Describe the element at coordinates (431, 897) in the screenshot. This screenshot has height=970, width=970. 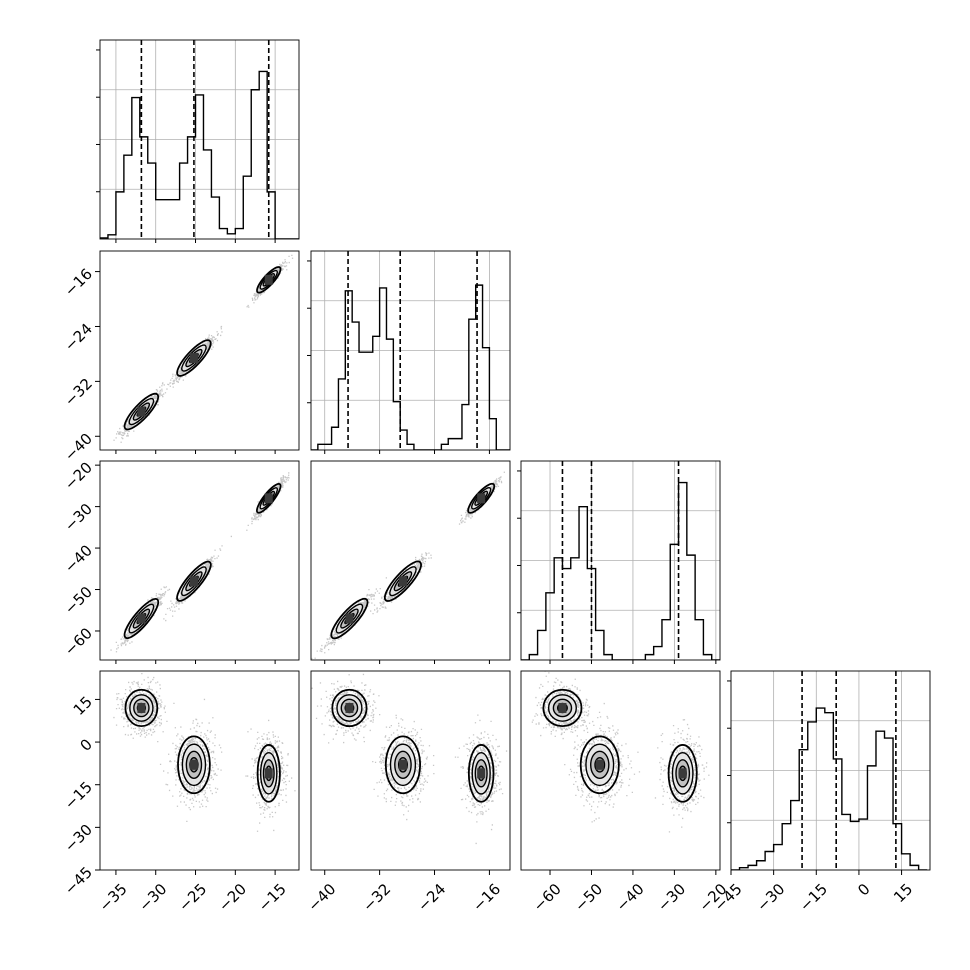
I see `x-tick-label: −24` at that location.